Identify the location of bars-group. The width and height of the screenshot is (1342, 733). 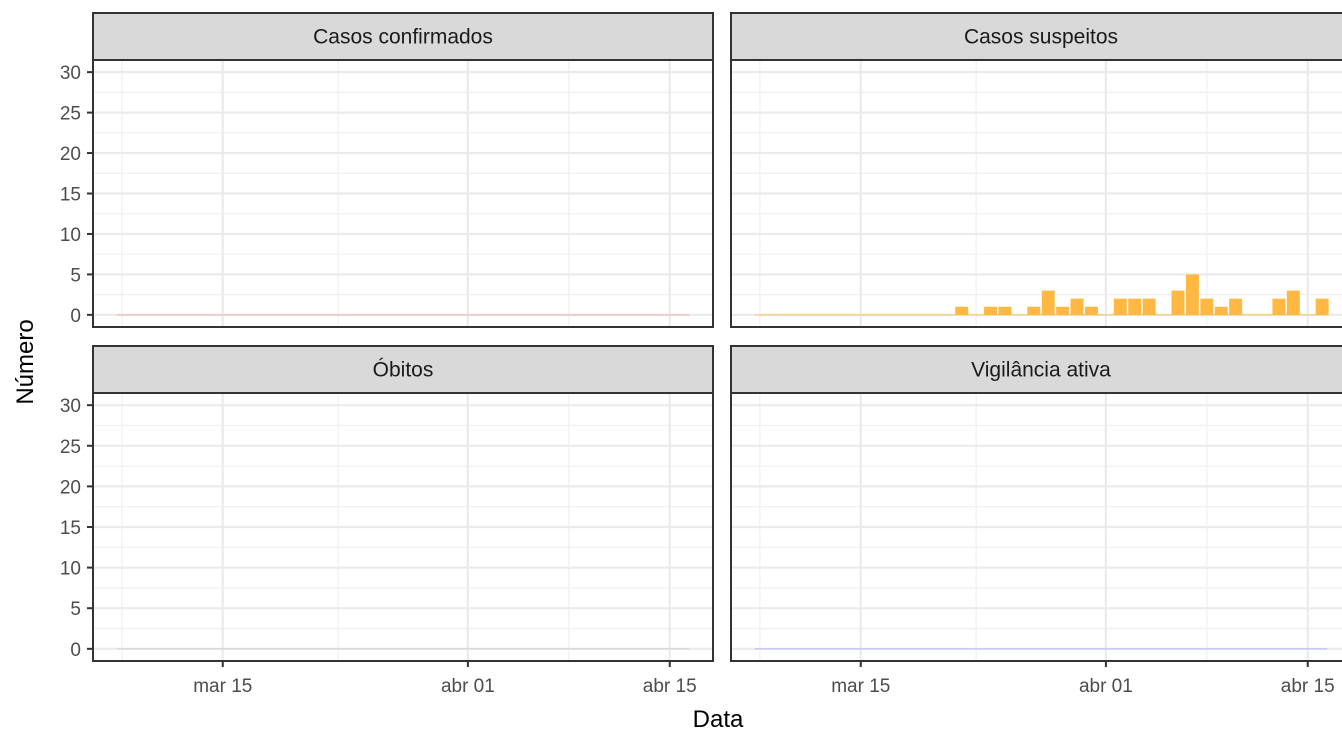
(1041, 295).